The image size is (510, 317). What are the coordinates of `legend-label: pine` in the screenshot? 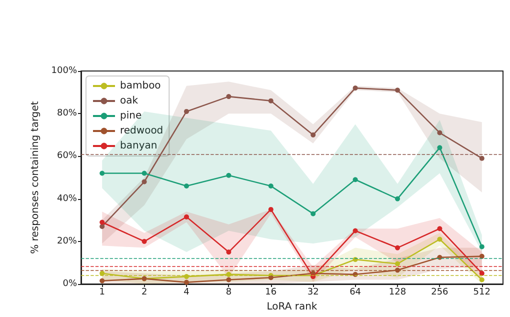 It's located at (131, 116).